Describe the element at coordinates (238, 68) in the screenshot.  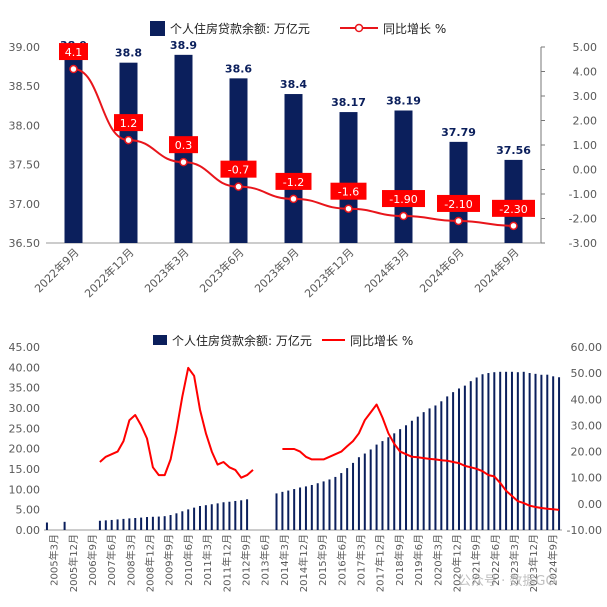
I see `bar-value-label: 38.6` at that location.